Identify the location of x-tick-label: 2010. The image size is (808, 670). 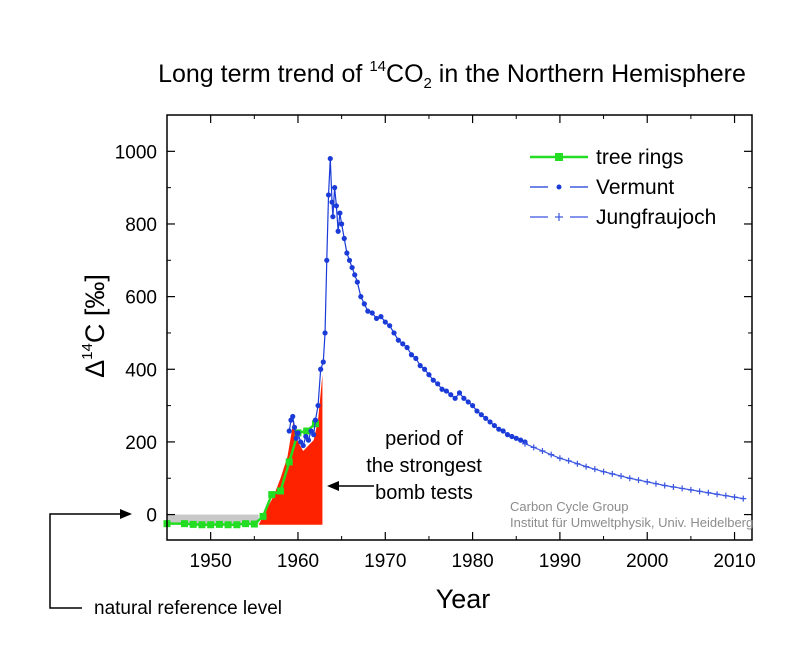
(734, 561).